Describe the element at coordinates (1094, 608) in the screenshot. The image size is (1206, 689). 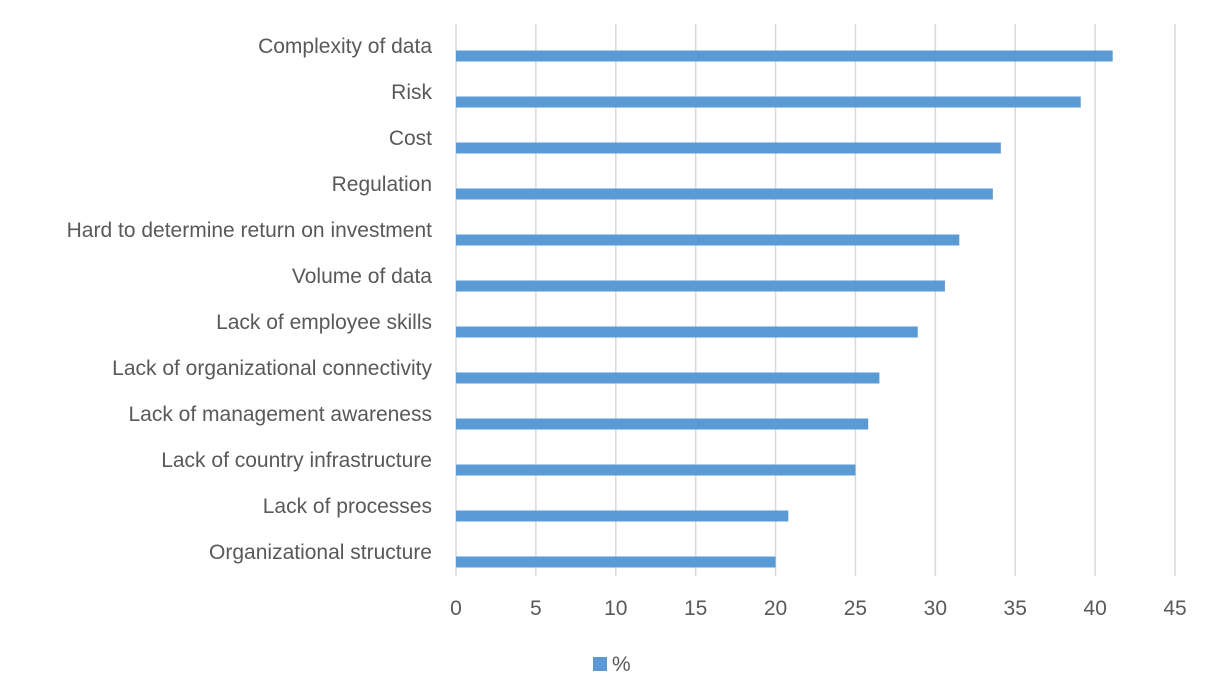
I see `x-tick-label-40: 40` at that location.